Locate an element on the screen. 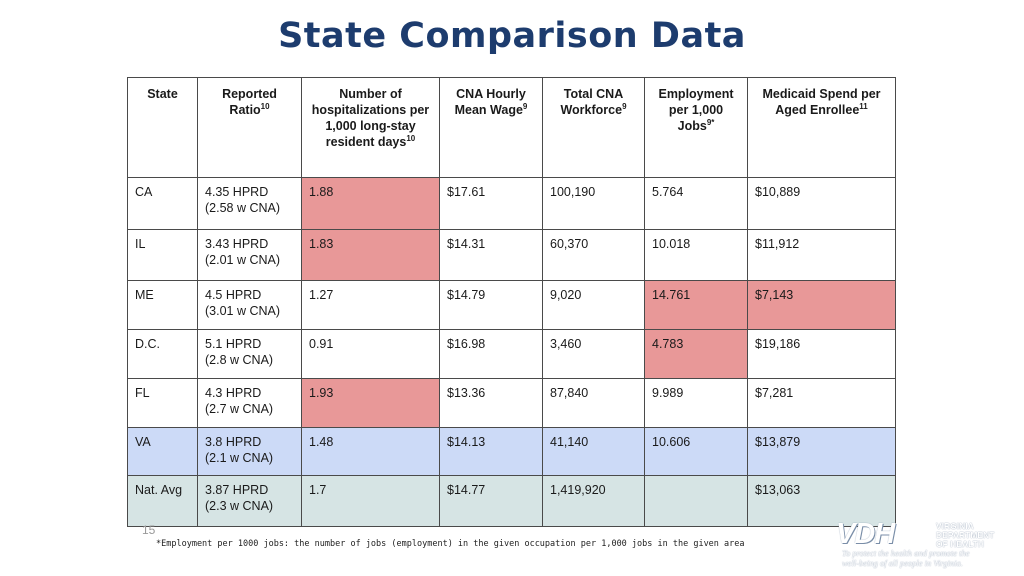 Image resolution: width=1024 pixels, height=576 pixels. column-header-reported-ratio: Reported Ratio10 is located at coordinates (249, 127).